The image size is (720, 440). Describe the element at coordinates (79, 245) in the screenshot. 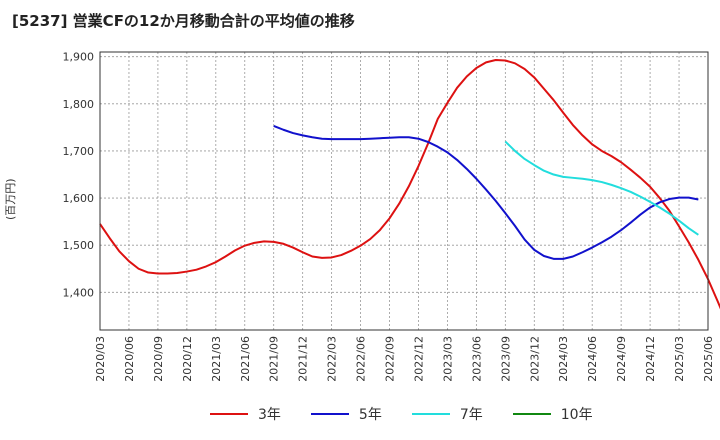

I see `y-tick-label: 1,500` at that location.